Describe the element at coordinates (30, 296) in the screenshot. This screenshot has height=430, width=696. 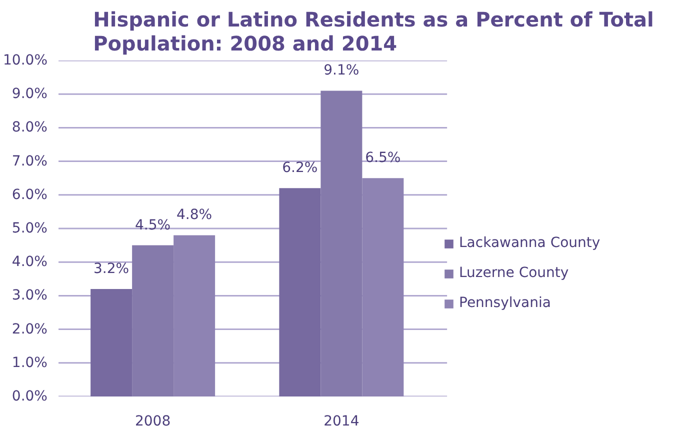
I see `y-tick-label: 3.0%` at that location.